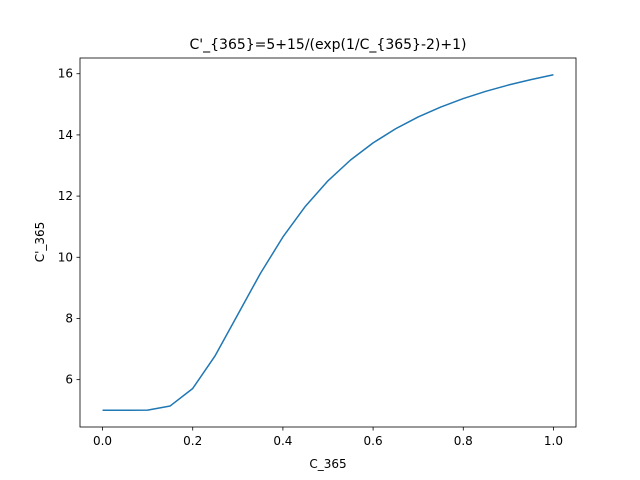 This screenshot has width=640, height=480. What do you see at coordinates (65, 74) in the screenshot?
I see `y-tick-label: 16` at bounding box center [65, 74].